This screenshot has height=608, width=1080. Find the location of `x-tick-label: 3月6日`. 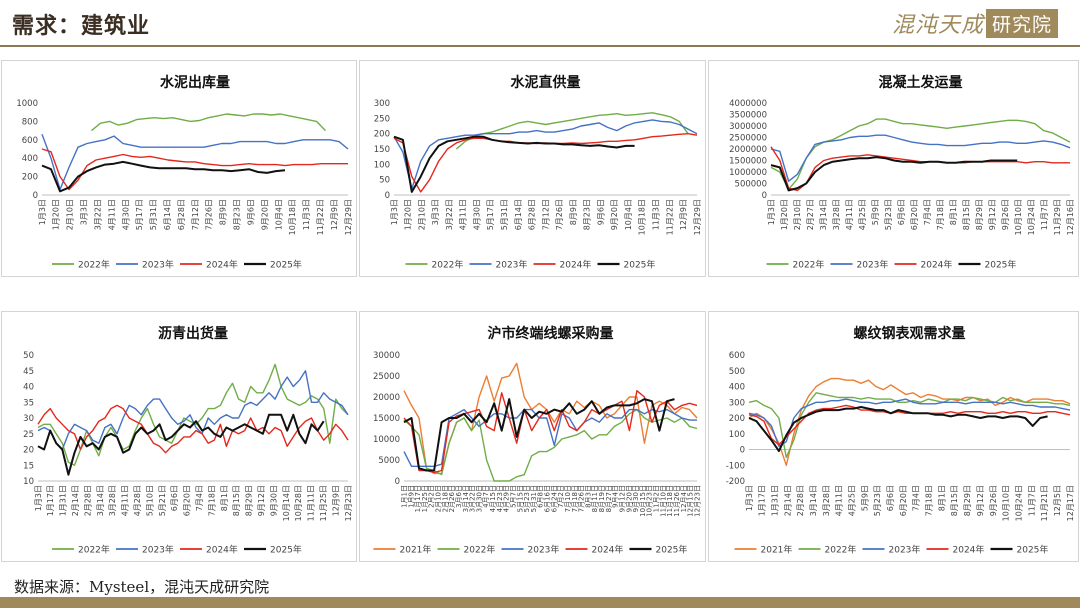

x-tick-label: 3月6日 is located at coordinates (459, 496).